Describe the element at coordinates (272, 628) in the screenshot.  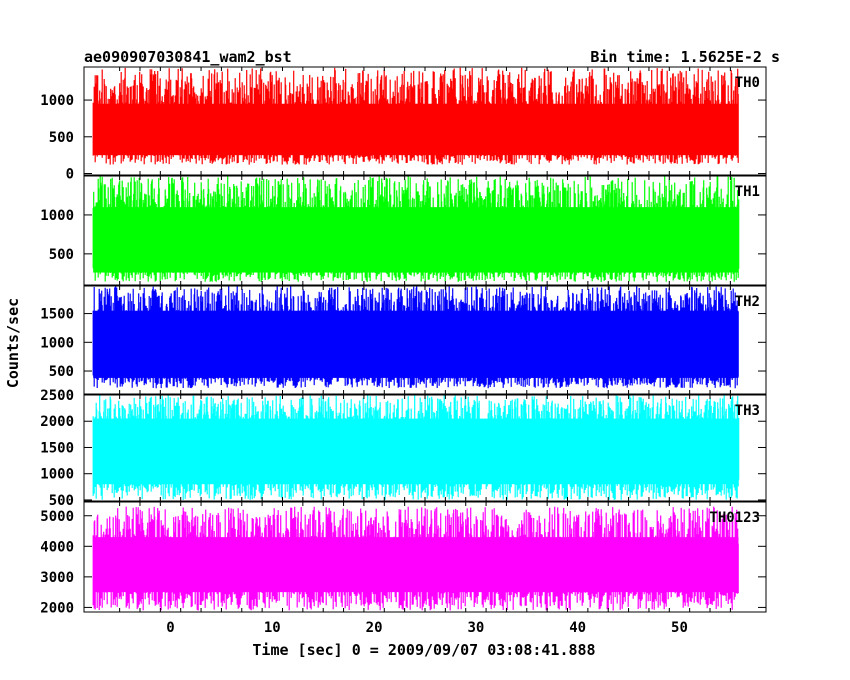
I see `x-tick-label: 10` at that location.